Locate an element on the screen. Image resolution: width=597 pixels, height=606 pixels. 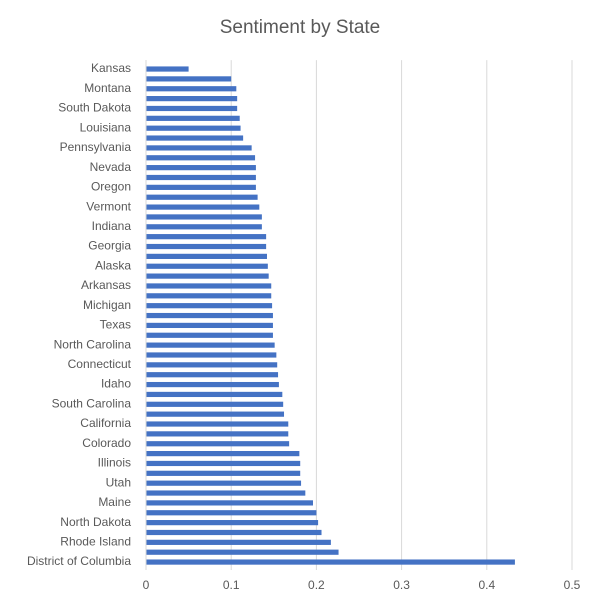
y-tick-label: Nevada is located at coordinates (111, 167).